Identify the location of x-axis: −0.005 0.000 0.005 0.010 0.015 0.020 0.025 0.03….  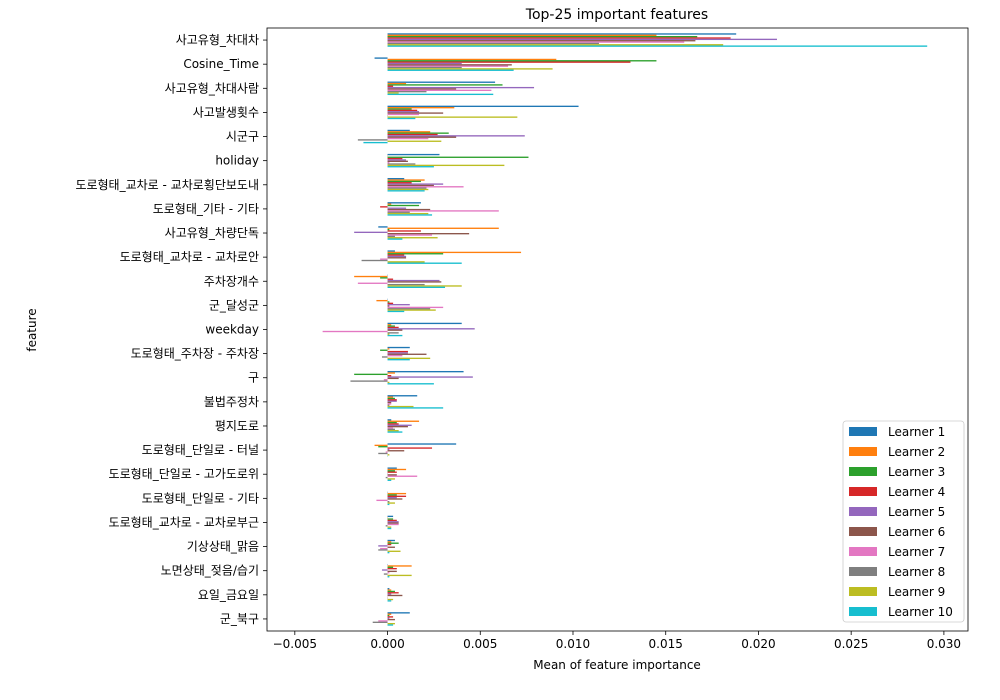
(617, 641).